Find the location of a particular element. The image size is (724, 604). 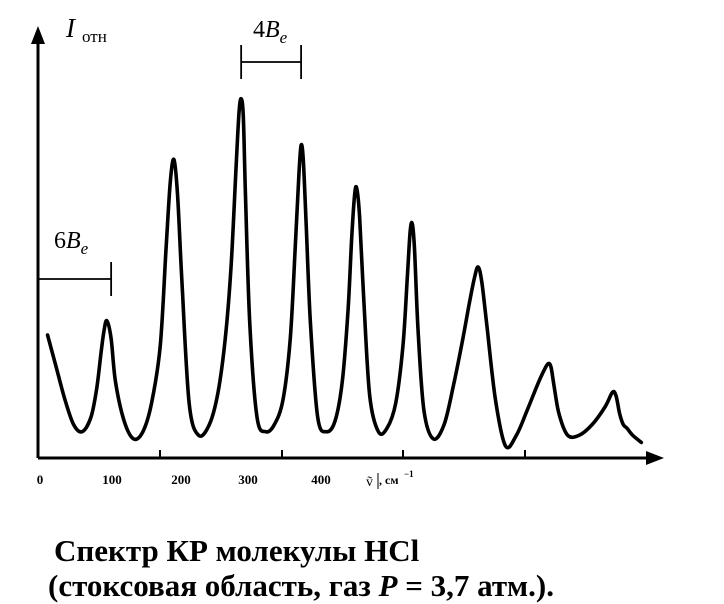

bracket-label-1: 4Be is located at coordinates (270, 32).